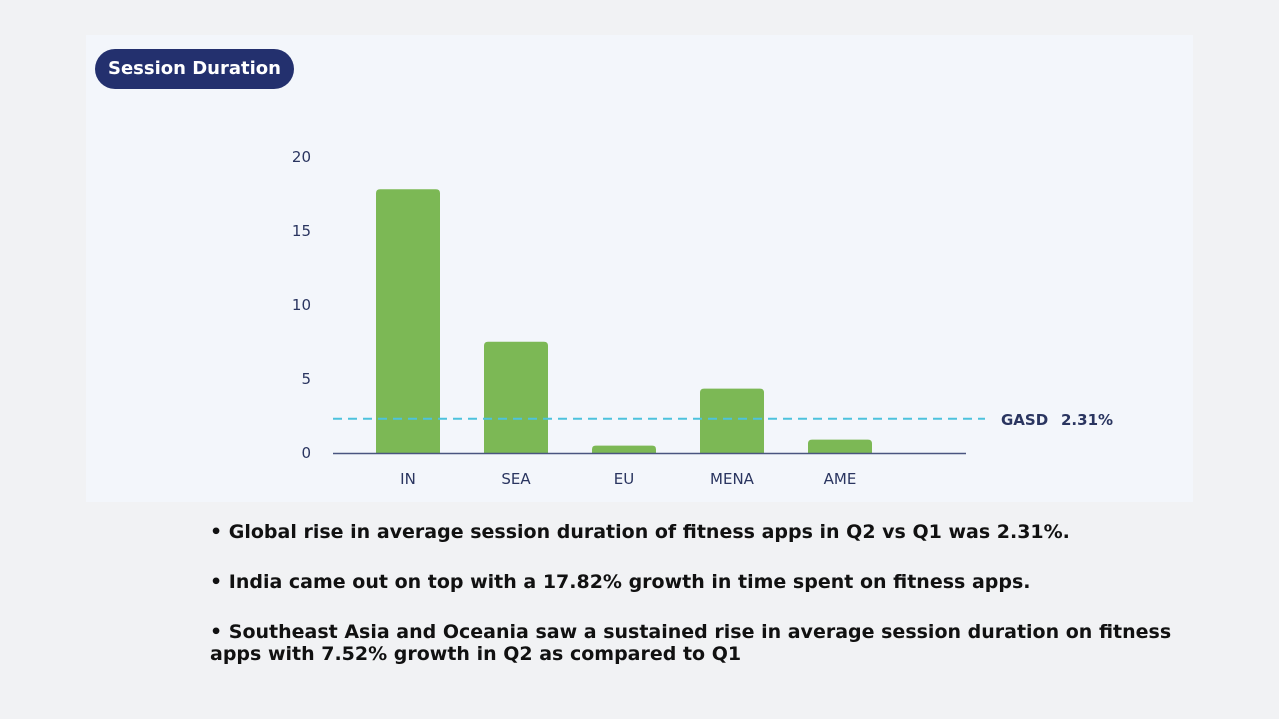 This screenshot has width=1279, height=719. What do you see at coordinates (306, 453) in the screenshot?
I see `y-tick-label-0: 0` at bounding box center [306, 453].